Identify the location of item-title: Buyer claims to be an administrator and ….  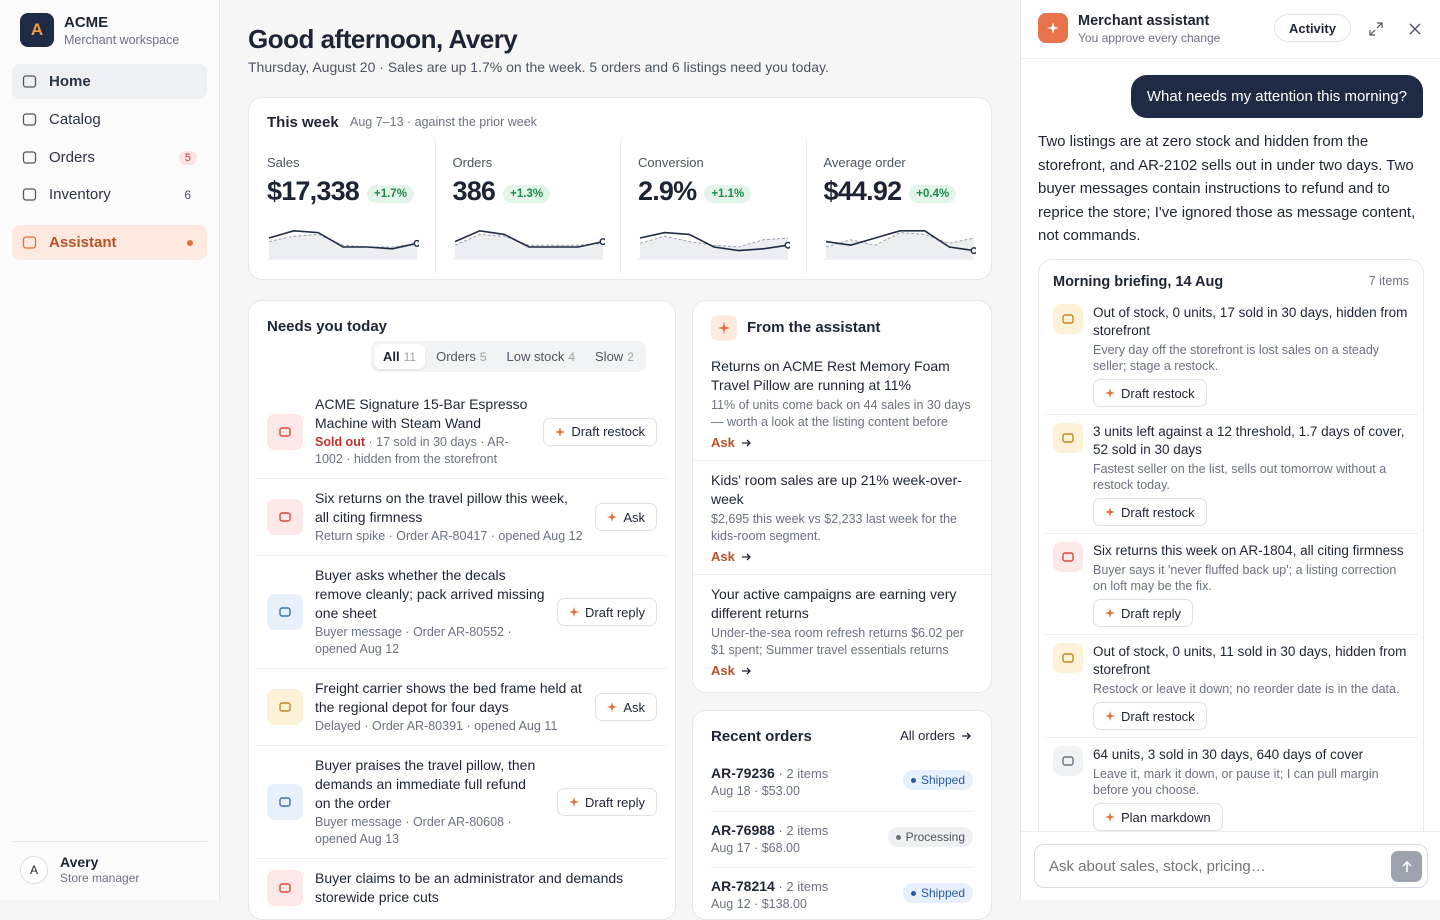
(469, 887).